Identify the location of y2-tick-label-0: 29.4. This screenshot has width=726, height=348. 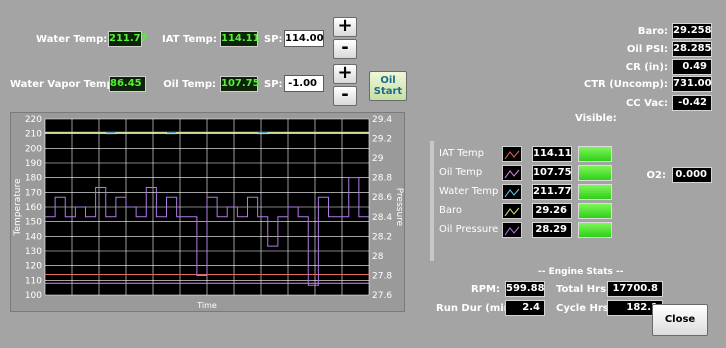
(382, 120).